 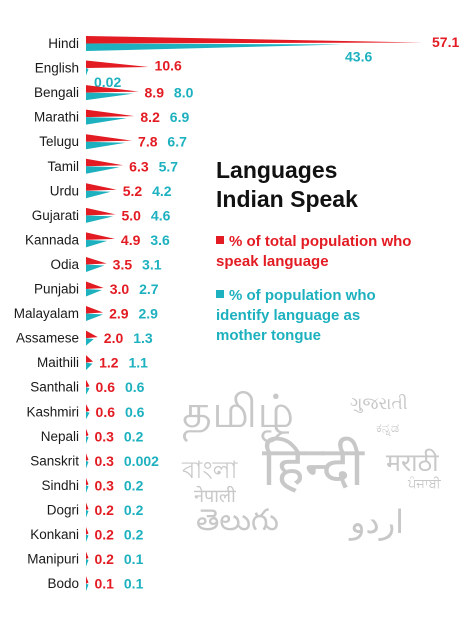 What do you see at coordinates (313, 466) in the screenshot?
I see `hindi-script: हिन्दी` at bounding box center [313, 466].